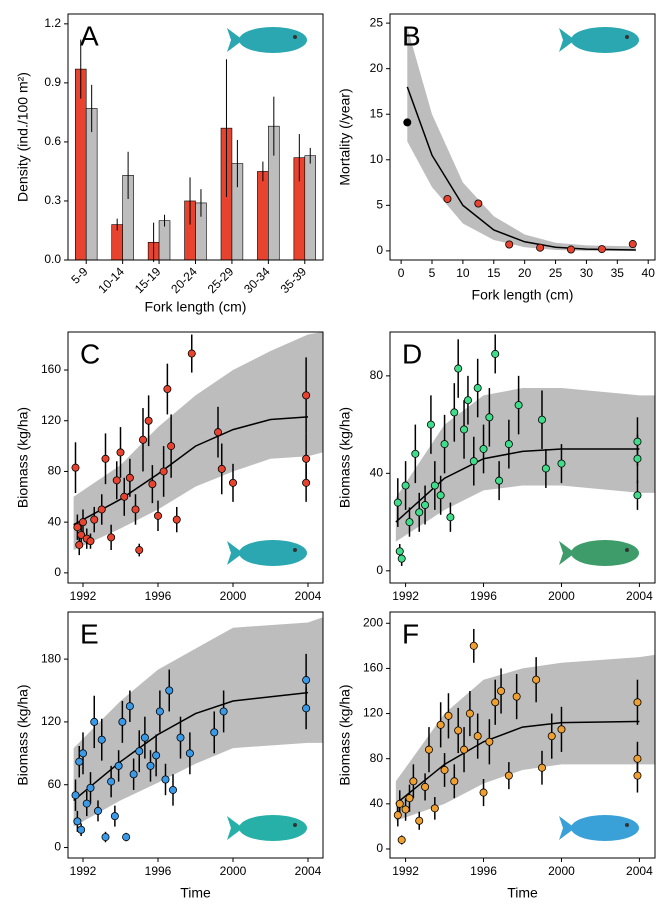 This screenshot has width=658, height=907. Describe the element at coordinates (494, 273) in the screenshot. I see `x-tick-label: 15` at that location.